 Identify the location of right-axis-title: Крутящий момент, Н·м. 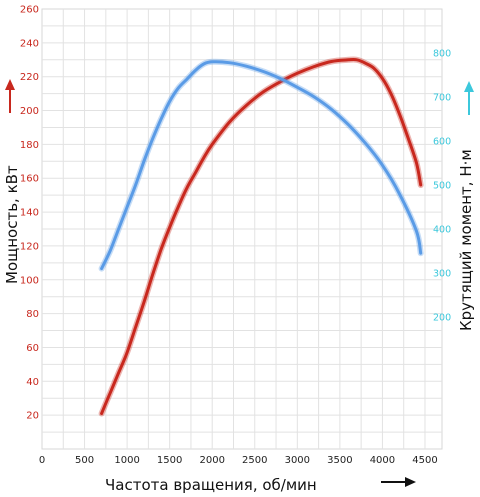
(466, 240).